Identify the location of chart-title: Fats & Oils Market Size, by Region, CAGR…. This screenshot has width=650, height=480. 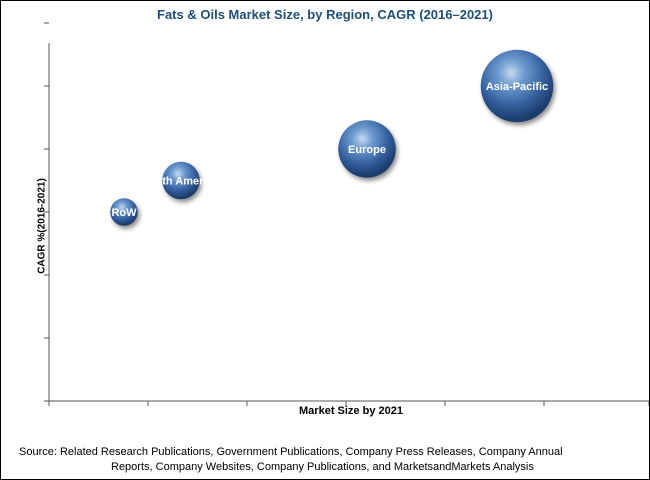
(325, 14).